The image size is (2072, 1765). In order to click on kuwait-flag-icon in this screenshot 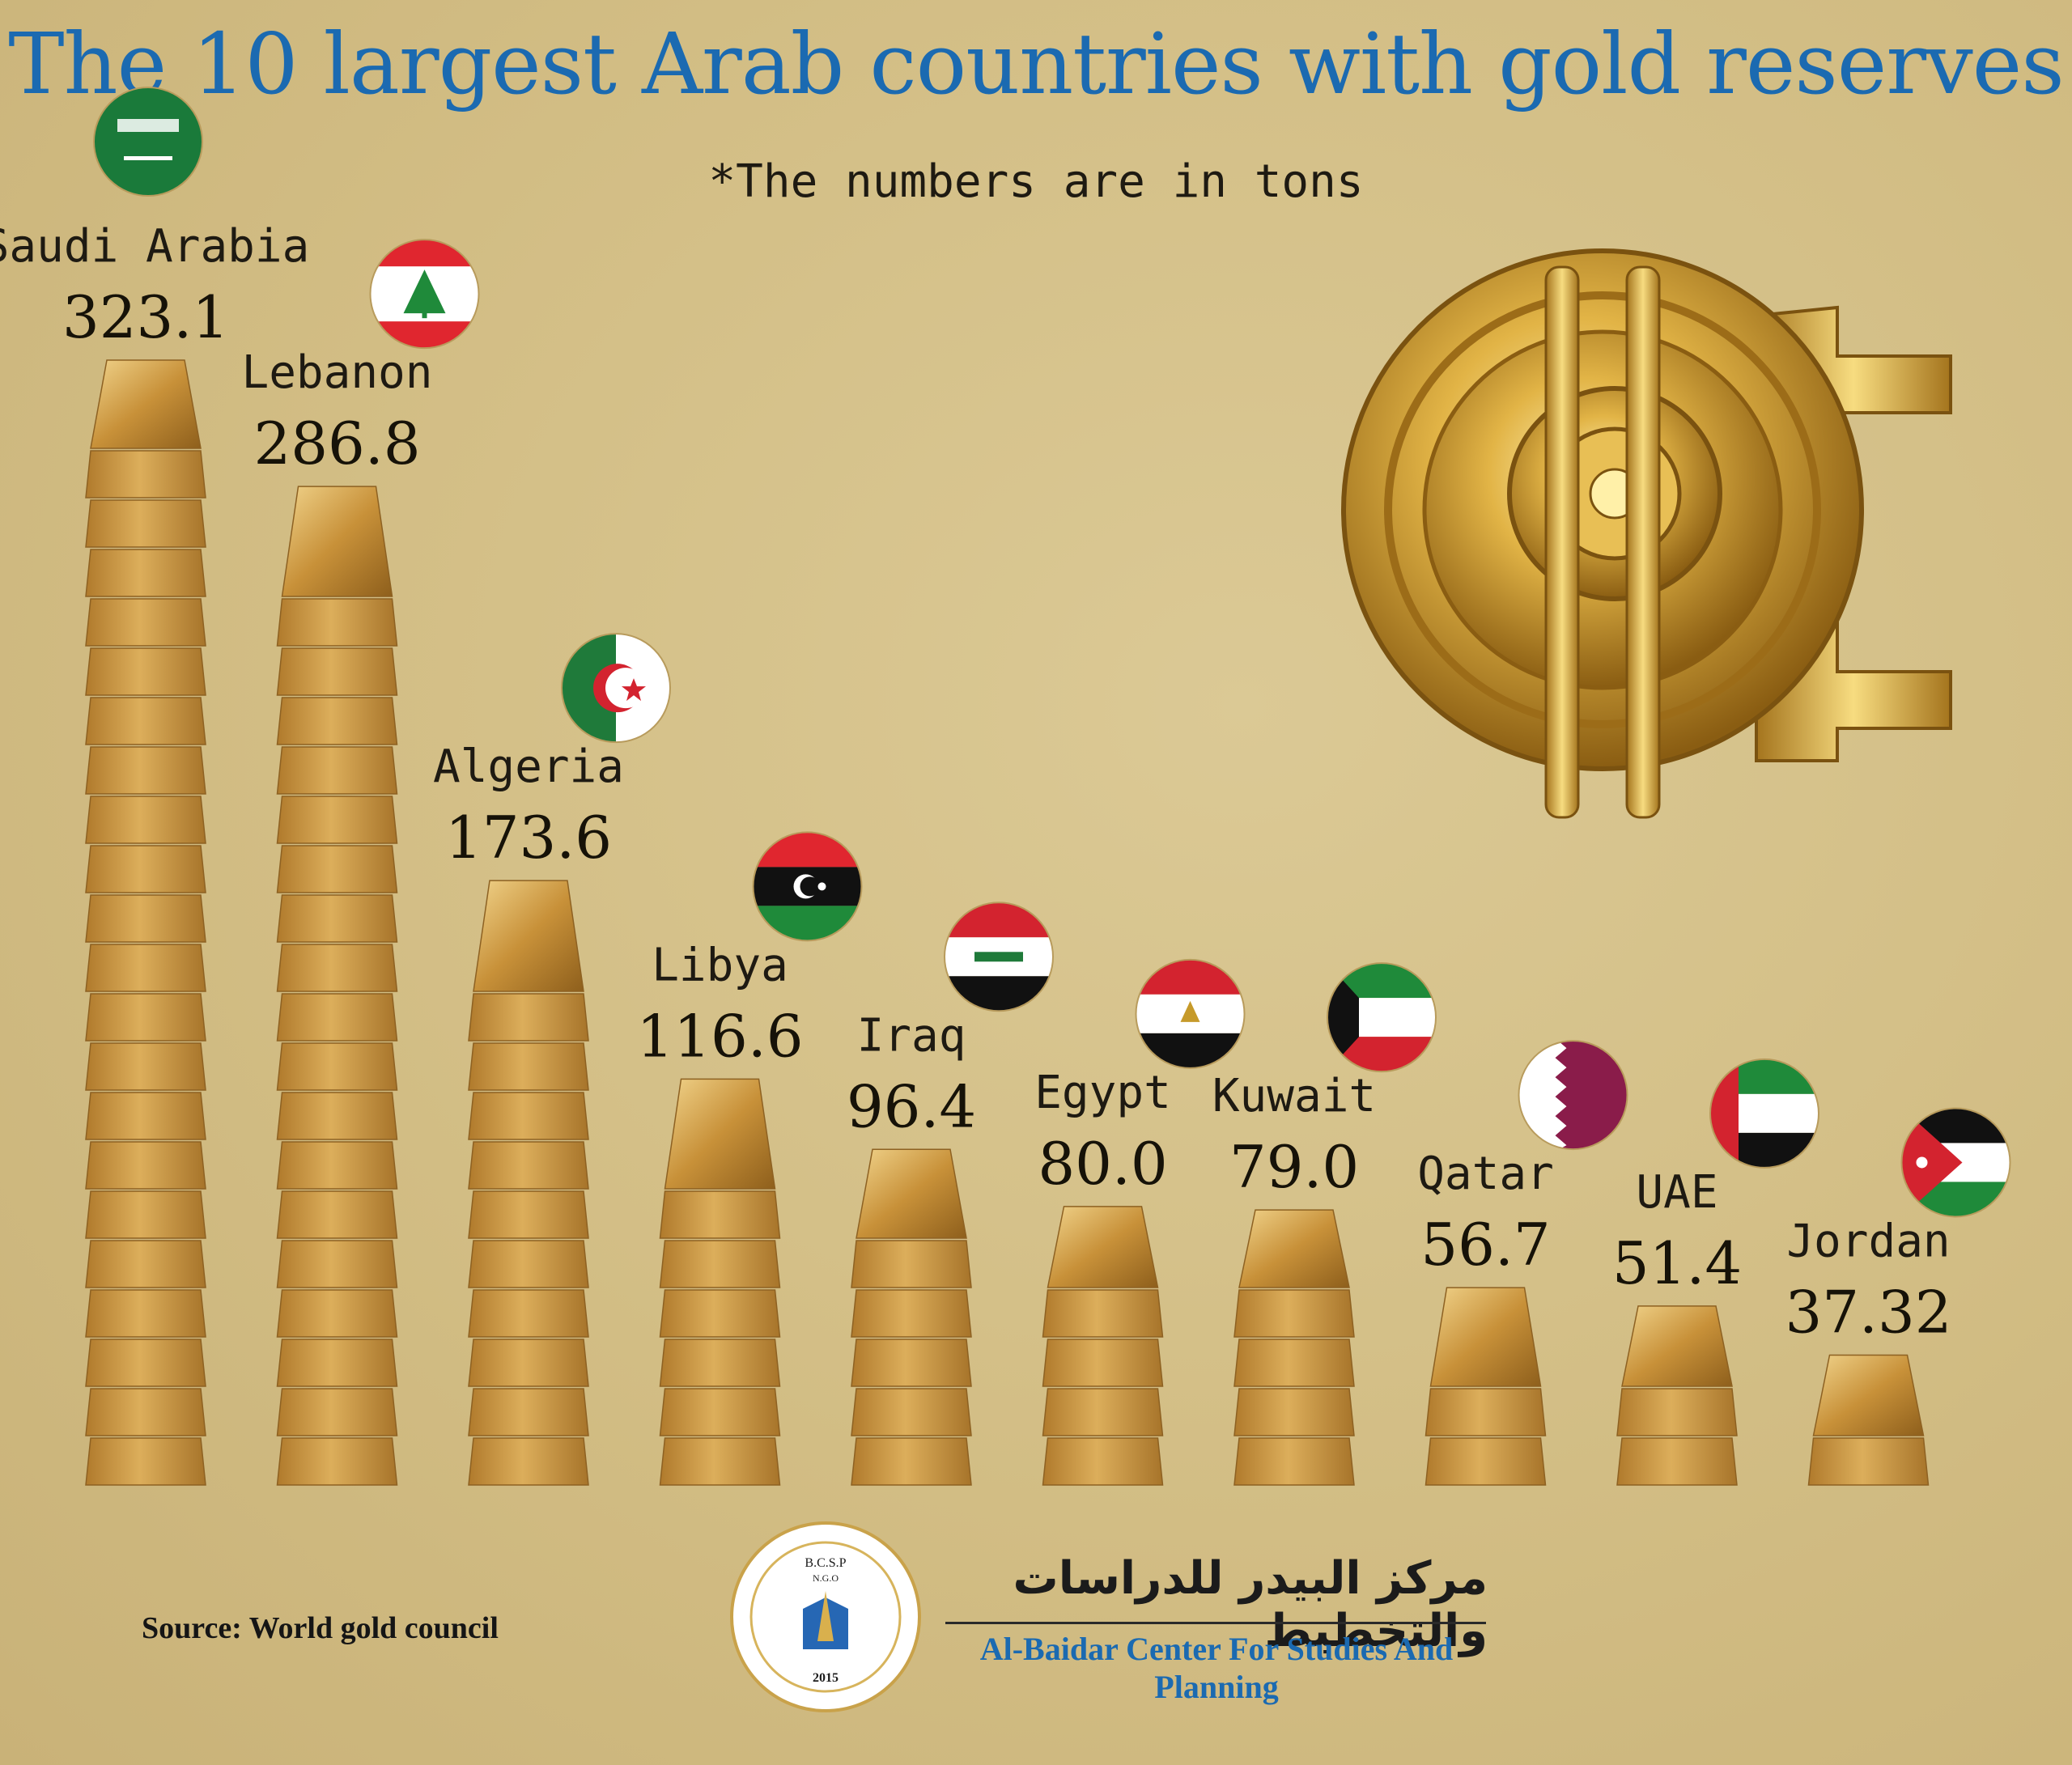, I will do `click(1382, 1017)`.